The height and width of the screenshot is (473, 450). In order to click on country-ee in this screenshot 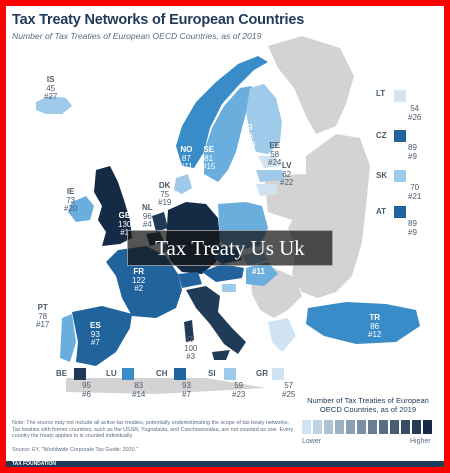, I will do `click(269, 162)`.